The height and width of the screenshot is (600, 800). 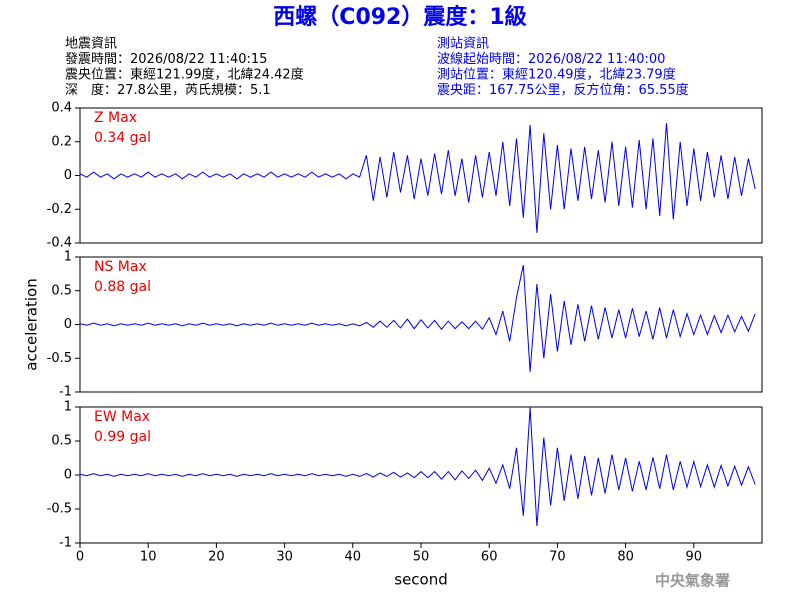 I want to click on y-tick-label: -0.4, so click(x=59, y=243).